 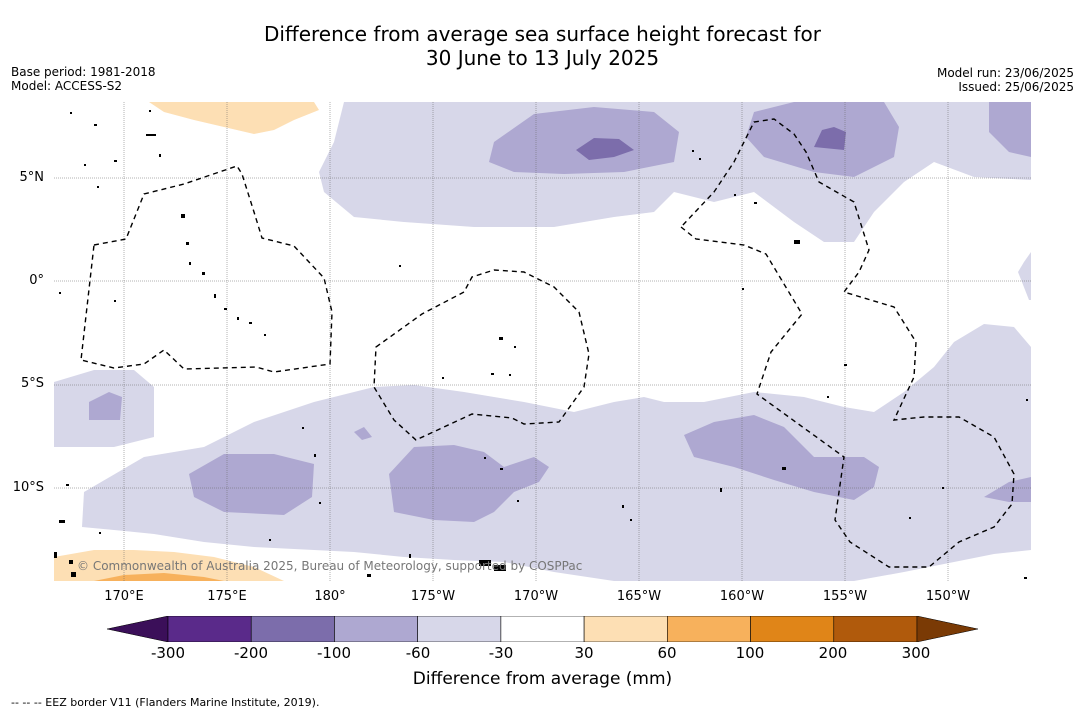 What do you see at coordinates (750, 653) in the screenshot?
I see `colorbar-tick: 100` at bounding box center [750, 653].